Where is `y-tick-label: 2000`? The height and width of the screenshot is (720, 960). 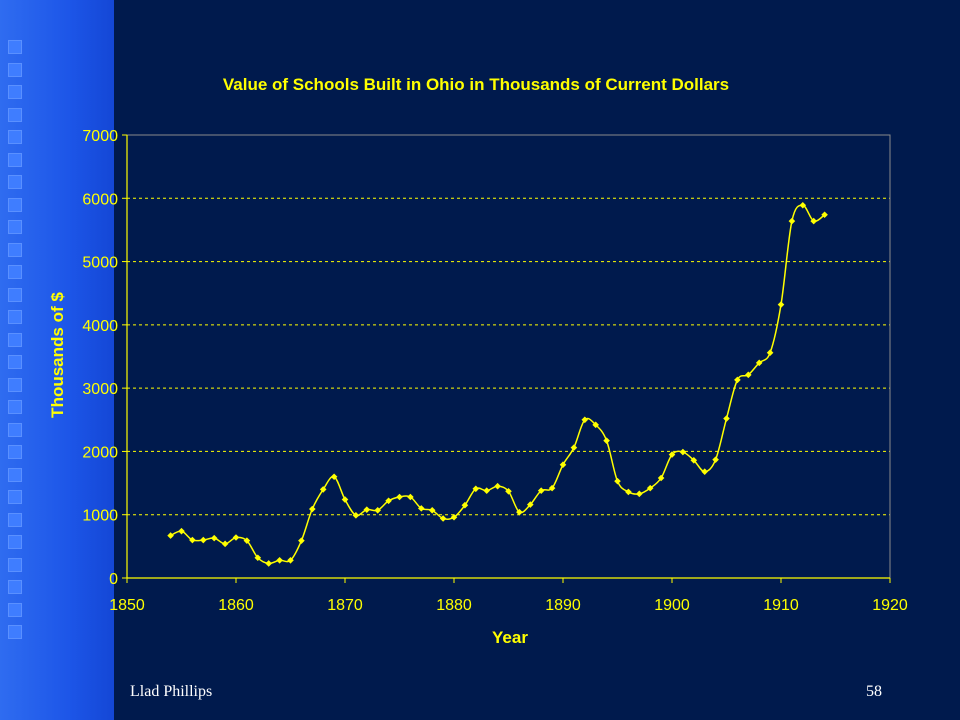
y-tick-label: 2000 is located at coordinates (100, 452).